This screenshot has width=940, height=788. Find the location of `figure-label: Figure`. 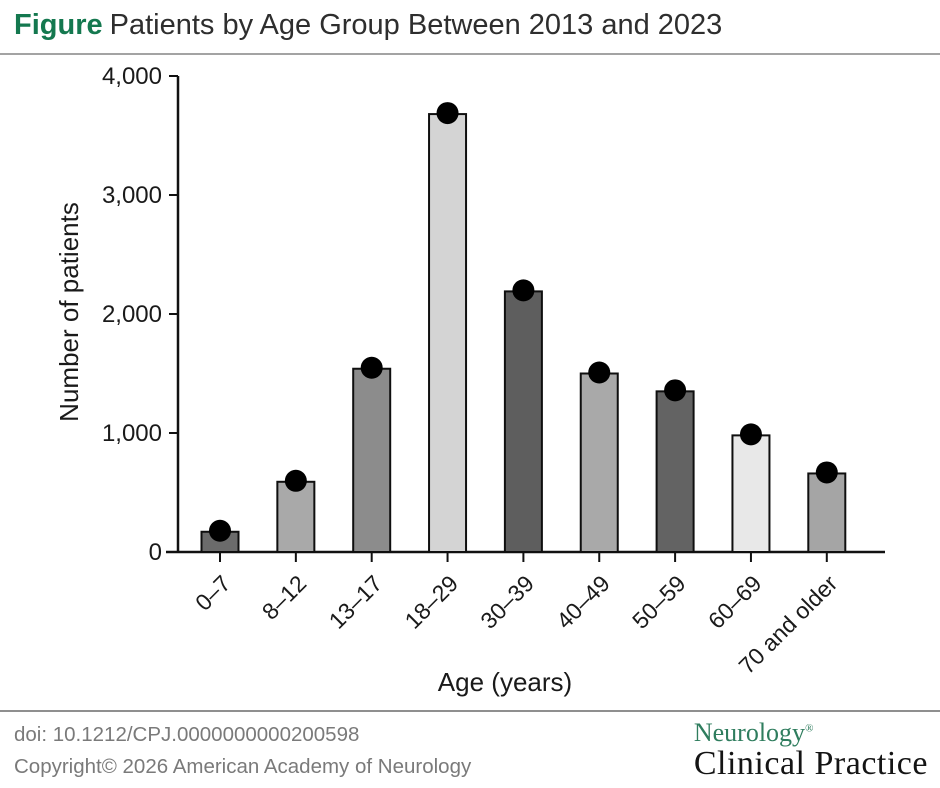

figure-label: Figure is located at coordinates (58, 25).